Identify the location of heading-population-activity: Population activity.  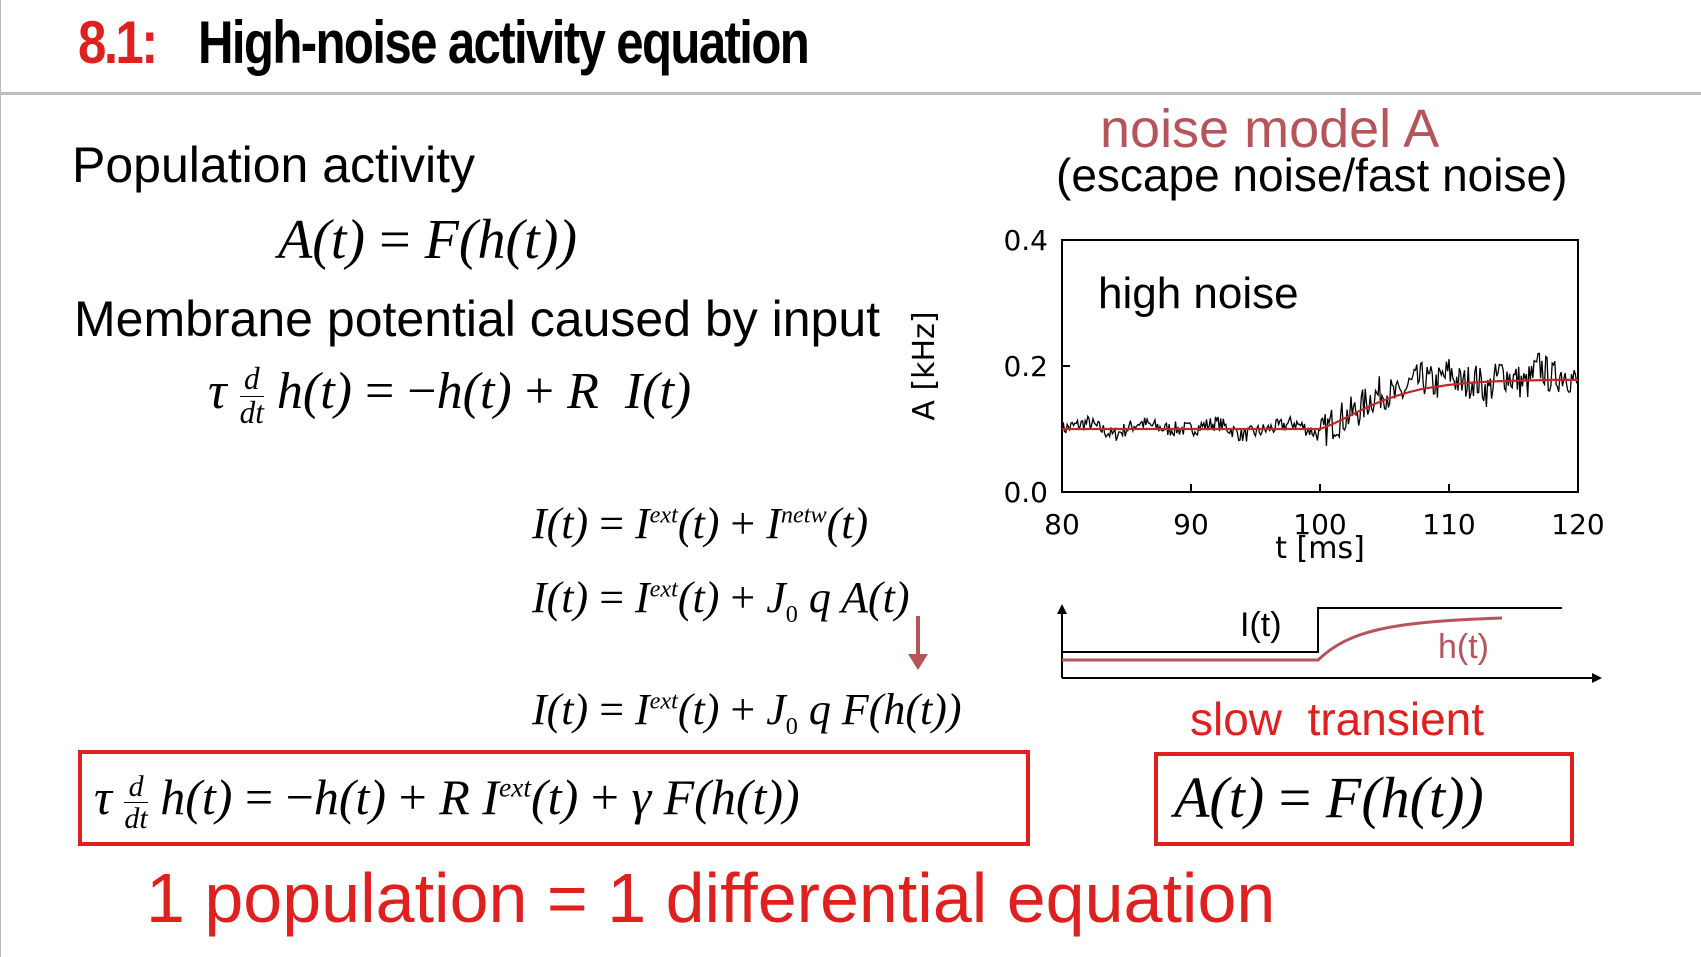
(274, 165).